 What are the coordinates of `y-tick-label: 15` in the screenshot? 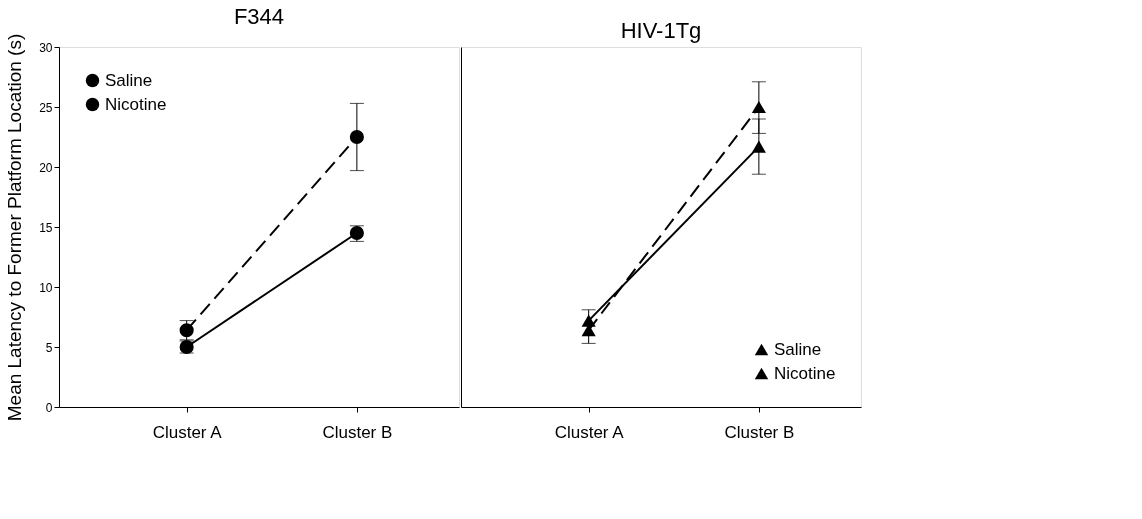 It's located at (46, 227).